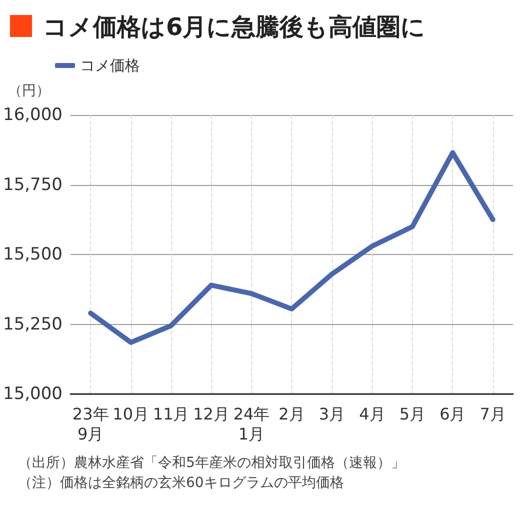  I want to click on x-tick-label: 5月, so click(412, 414).